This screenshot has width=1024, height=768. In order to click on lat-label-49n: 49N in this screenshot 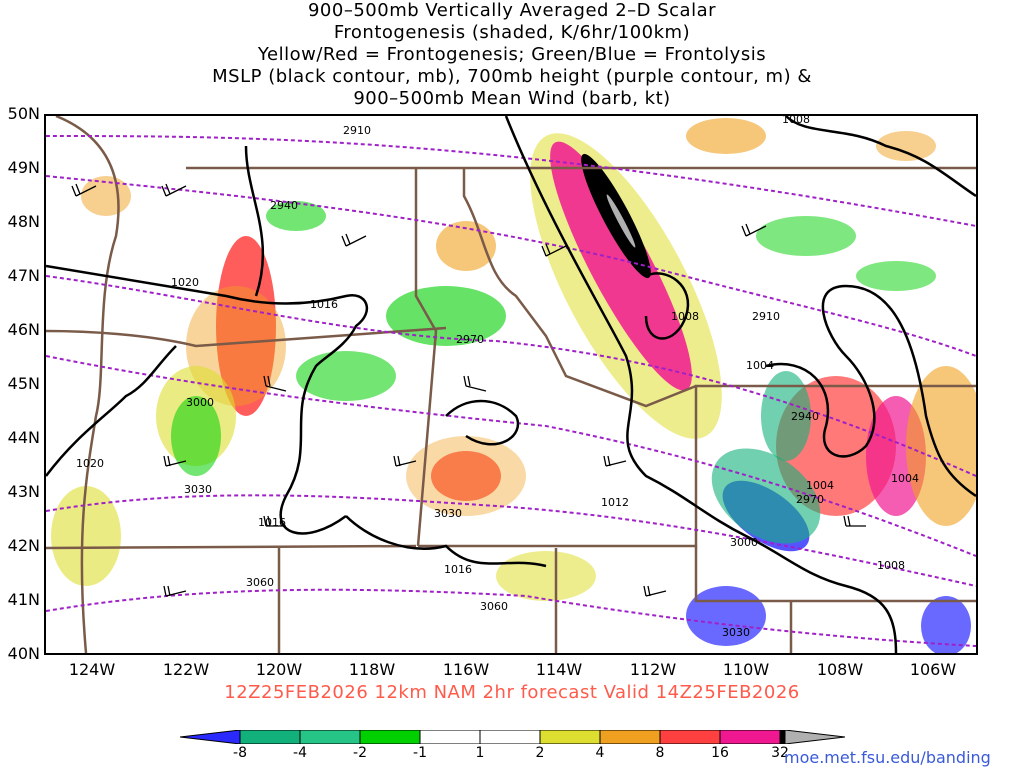, I will do `click(23, 167)`.